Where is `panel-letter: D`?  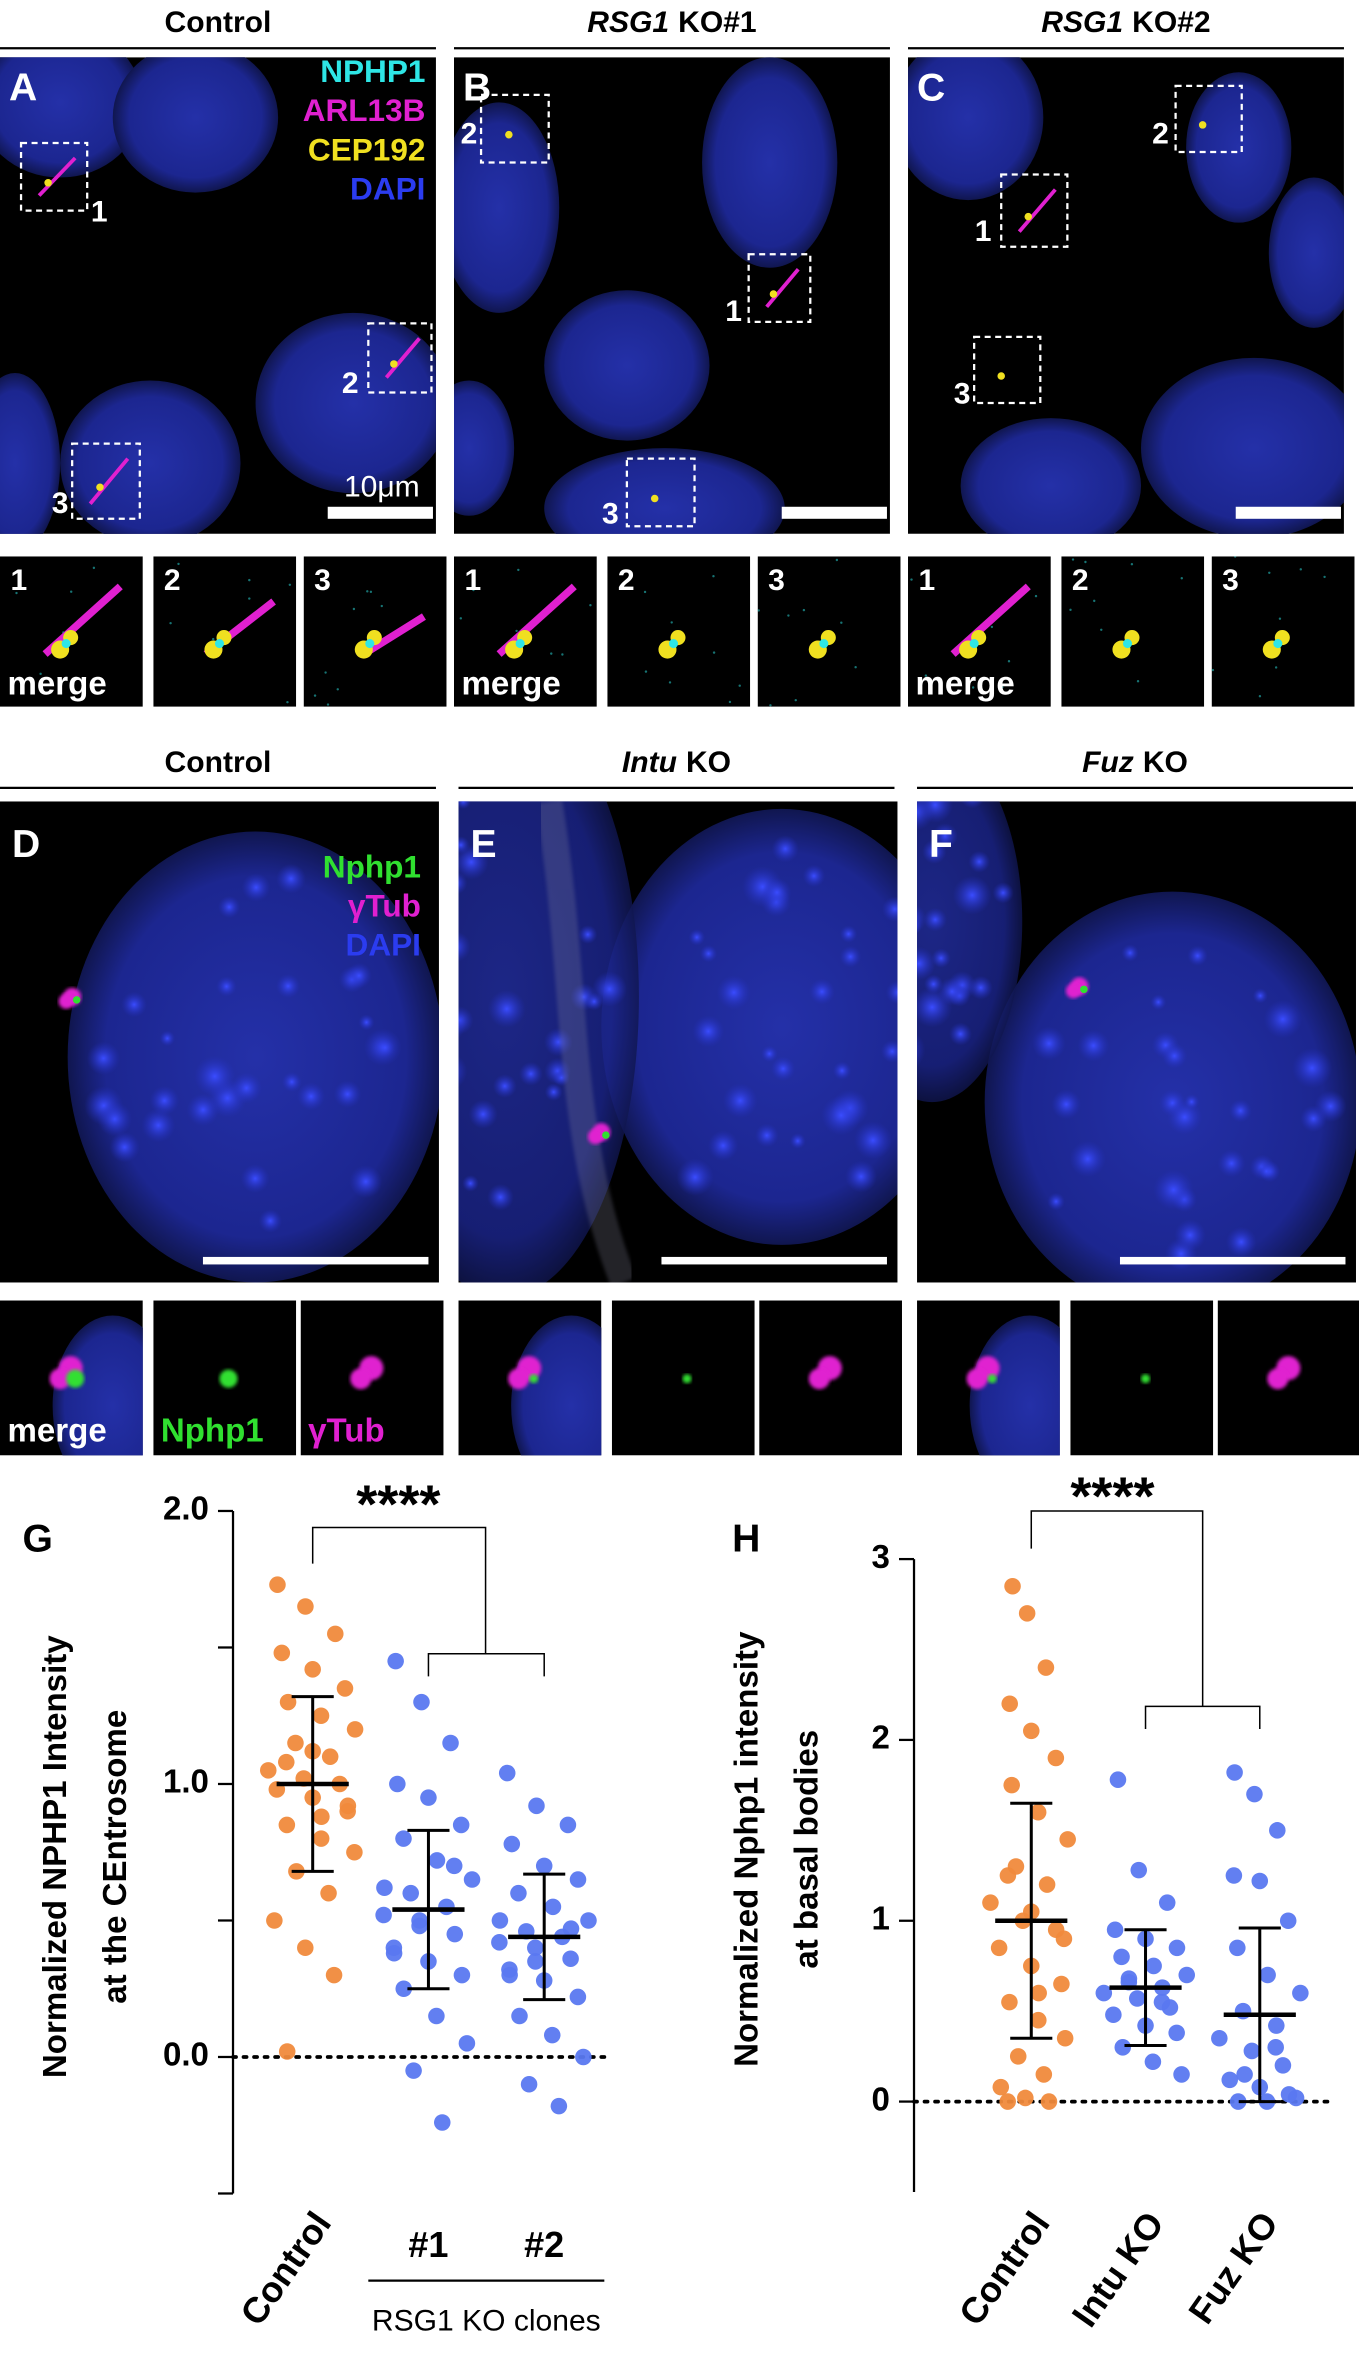
panel-letter: D is located at coordinates (26, 844).